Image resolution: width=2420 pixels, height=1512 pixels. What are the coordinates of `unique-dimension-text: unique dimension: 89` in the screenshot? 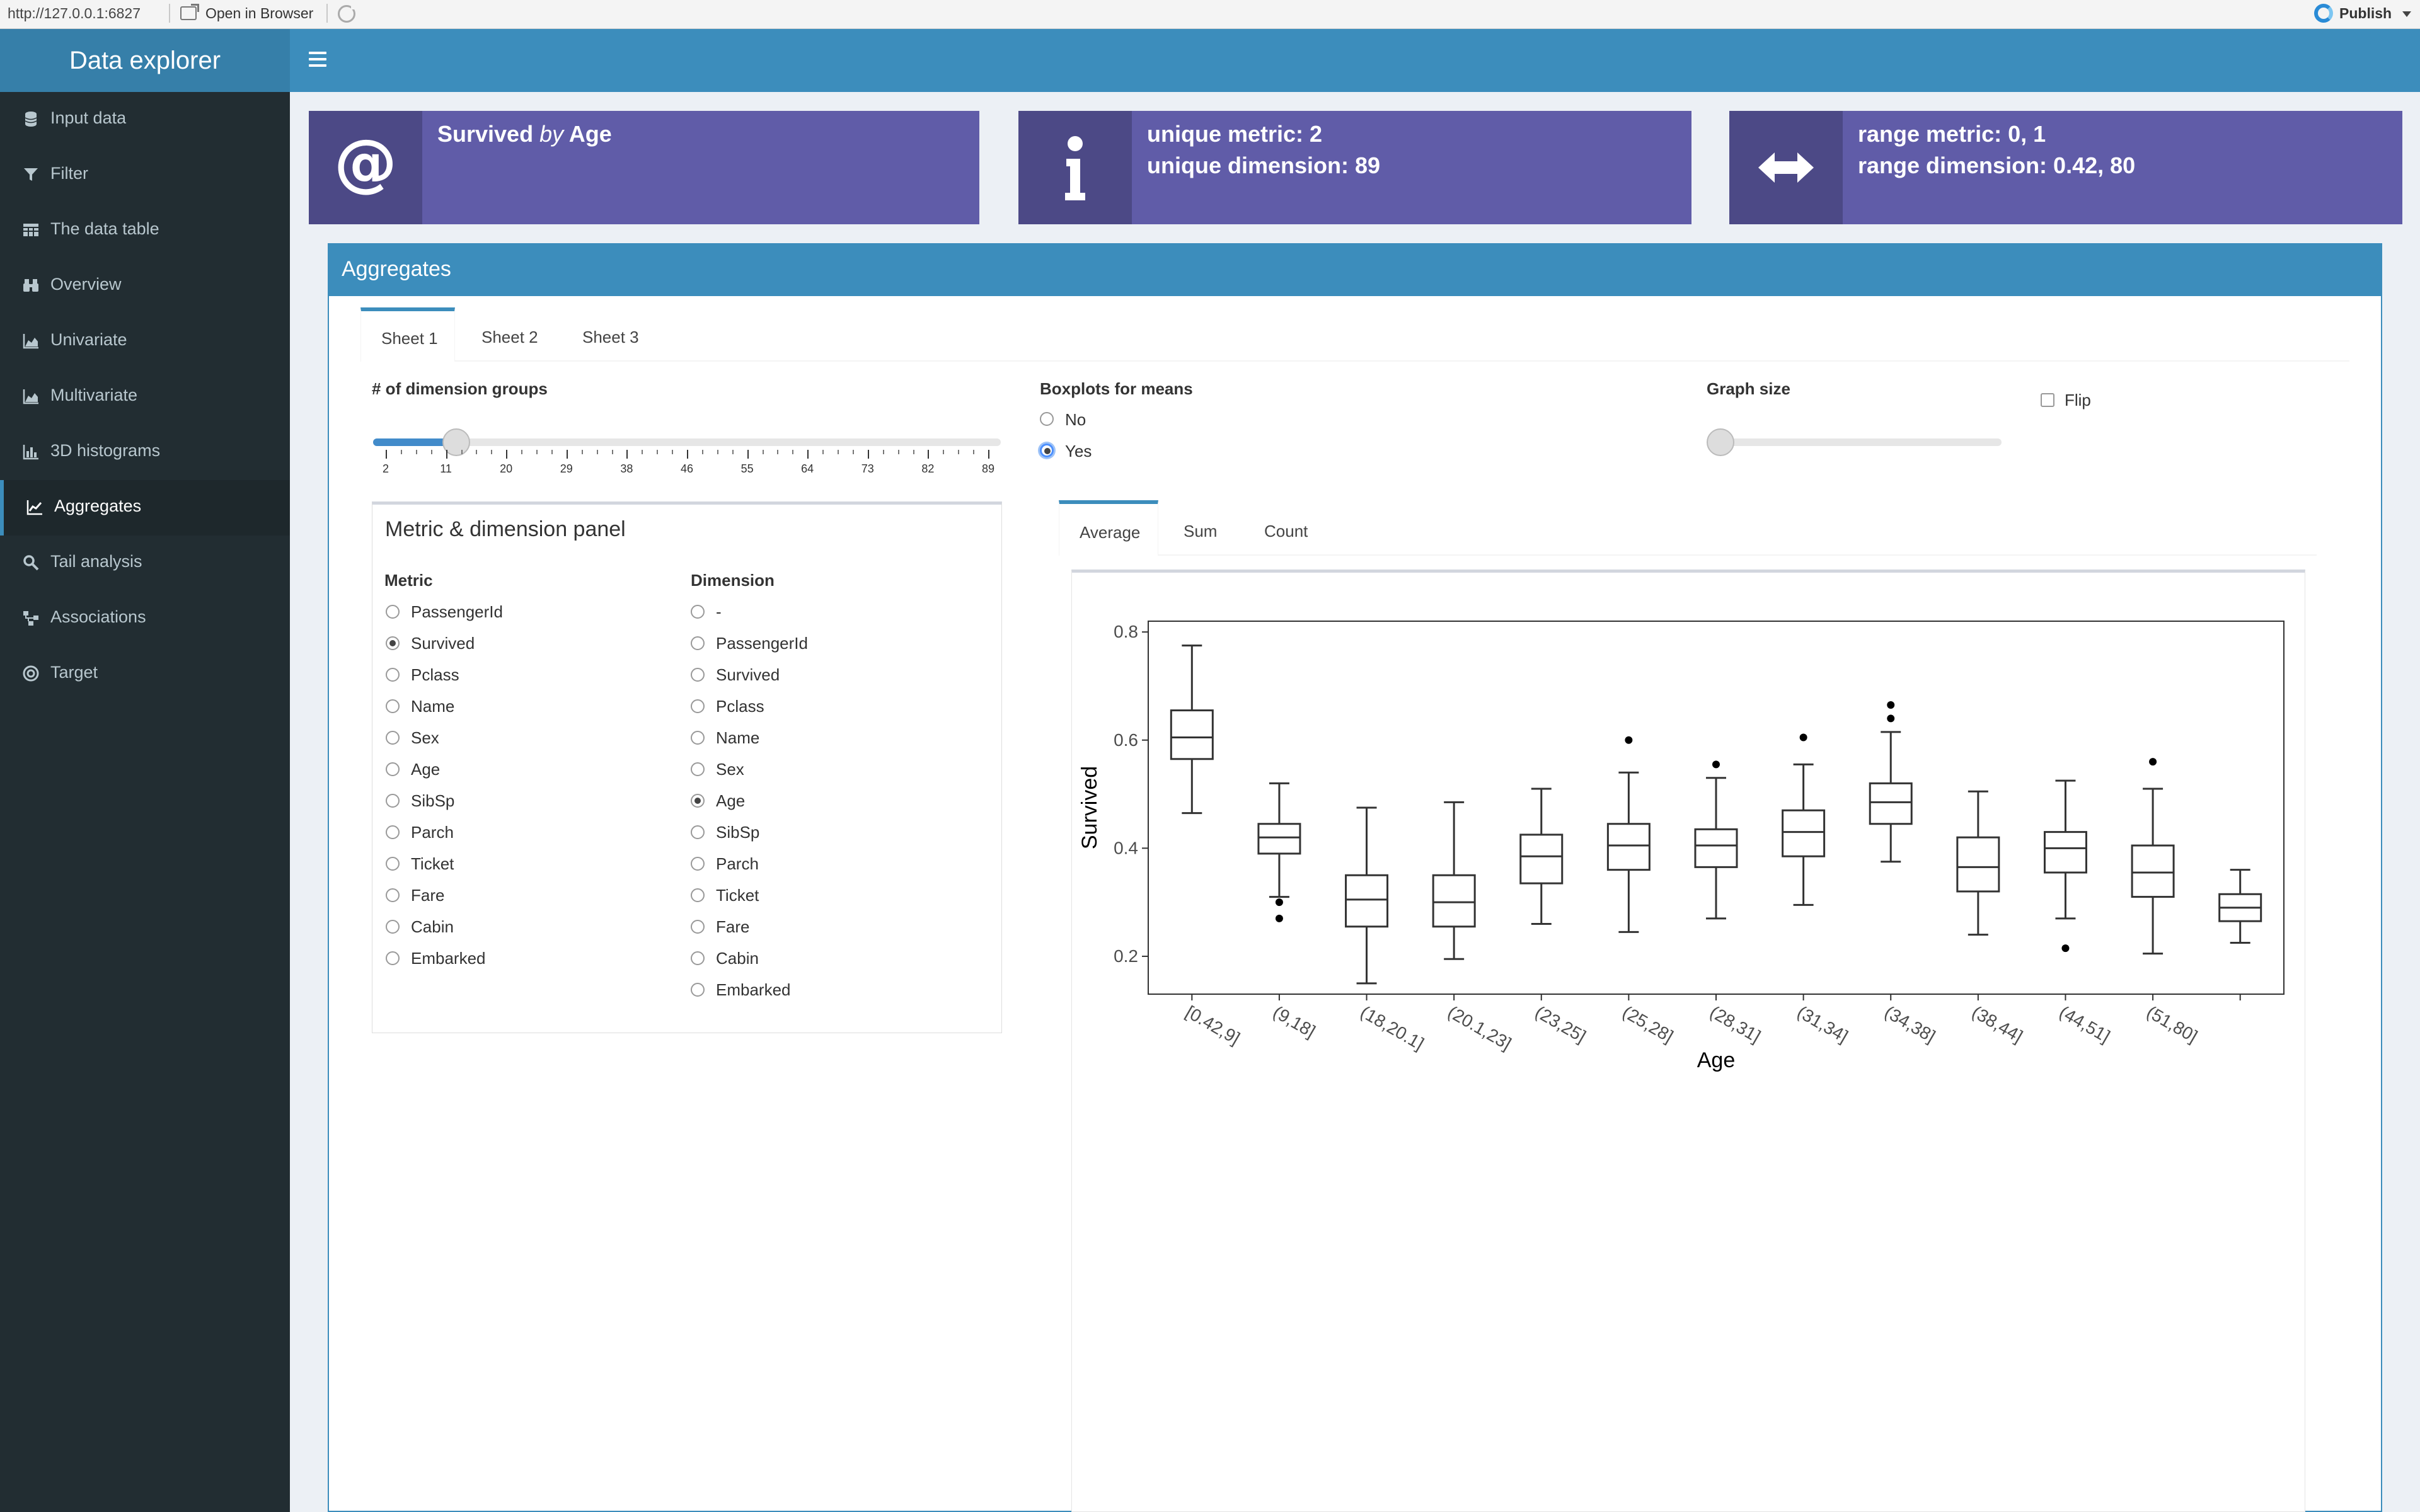 It's located at (1264, 165).